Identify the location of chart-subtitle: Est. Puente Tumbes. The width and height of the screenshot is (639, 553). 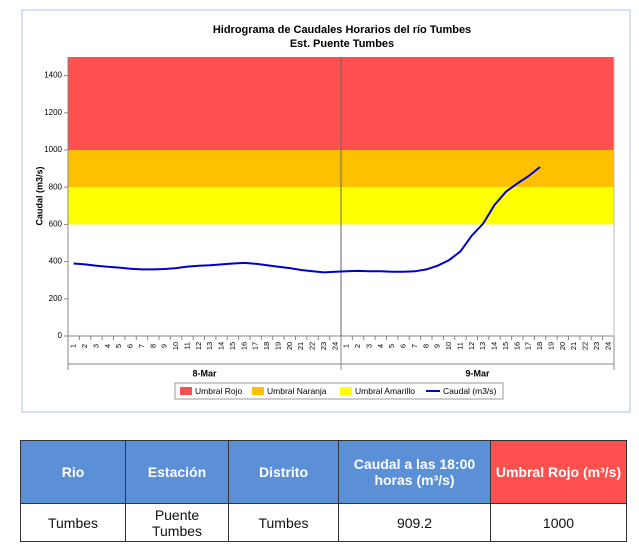
(342, 44).